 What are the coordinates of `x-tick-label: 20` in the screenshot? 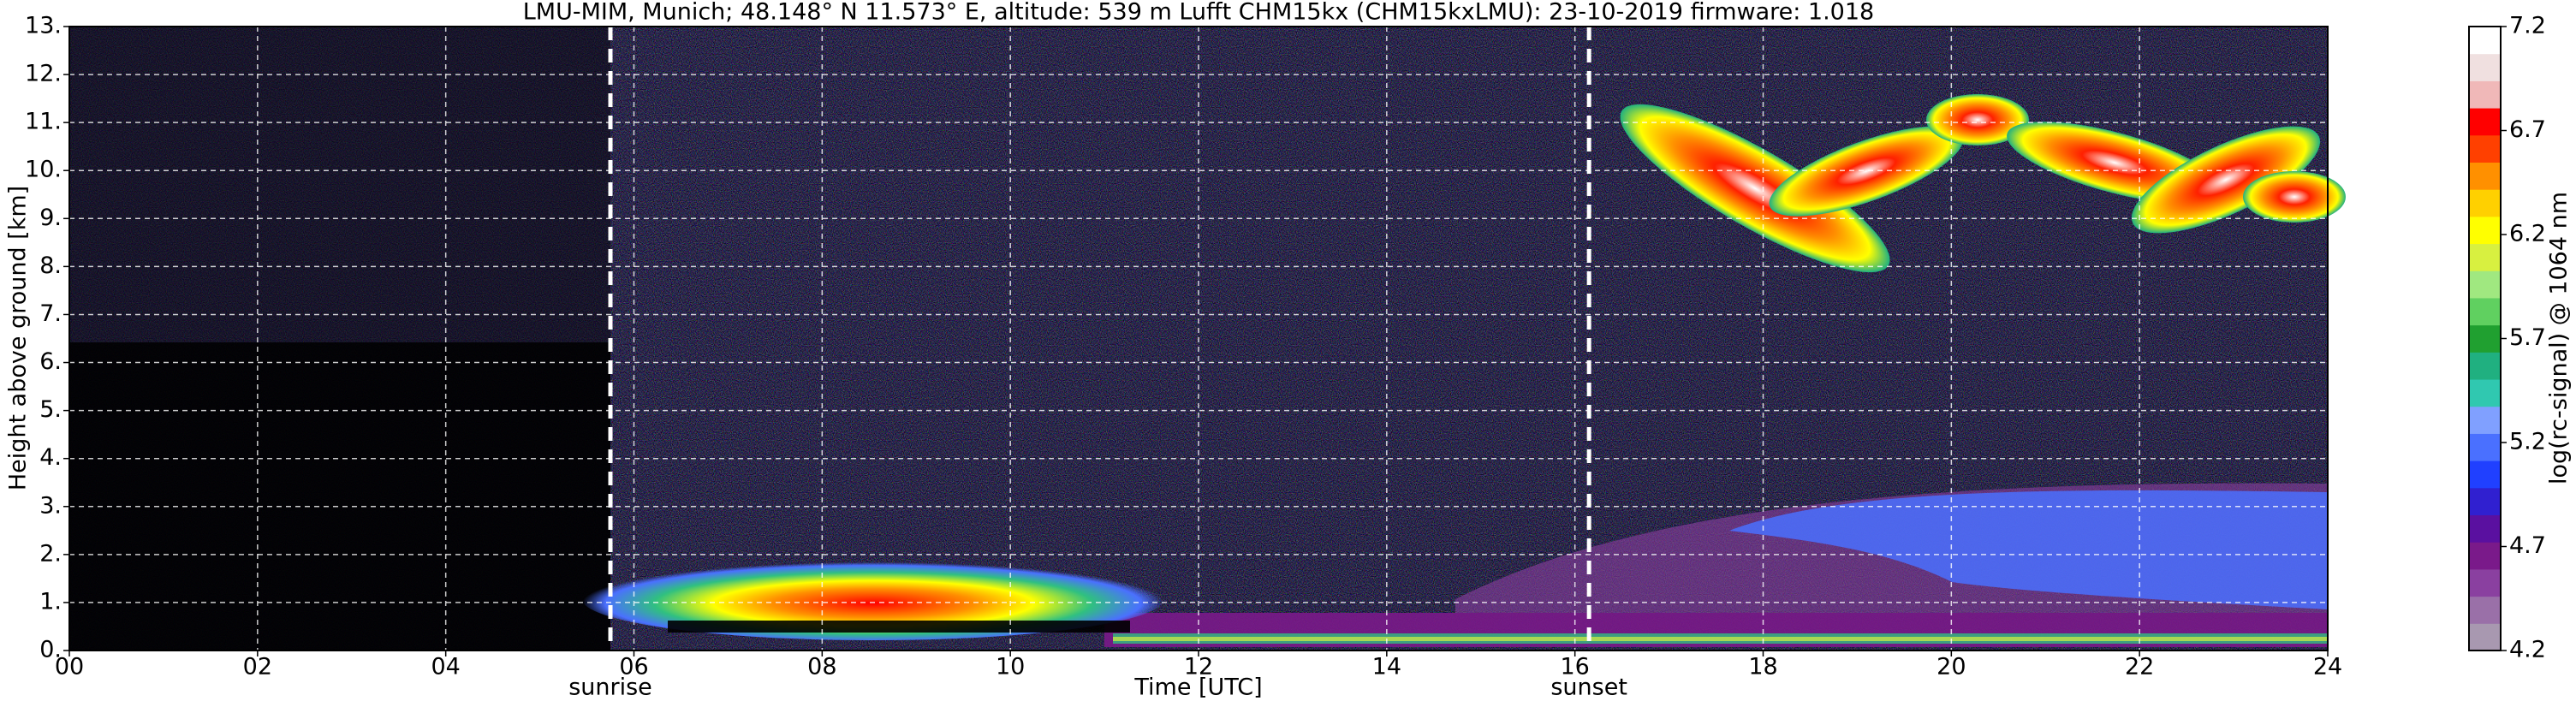 It's located at (1951, 667).